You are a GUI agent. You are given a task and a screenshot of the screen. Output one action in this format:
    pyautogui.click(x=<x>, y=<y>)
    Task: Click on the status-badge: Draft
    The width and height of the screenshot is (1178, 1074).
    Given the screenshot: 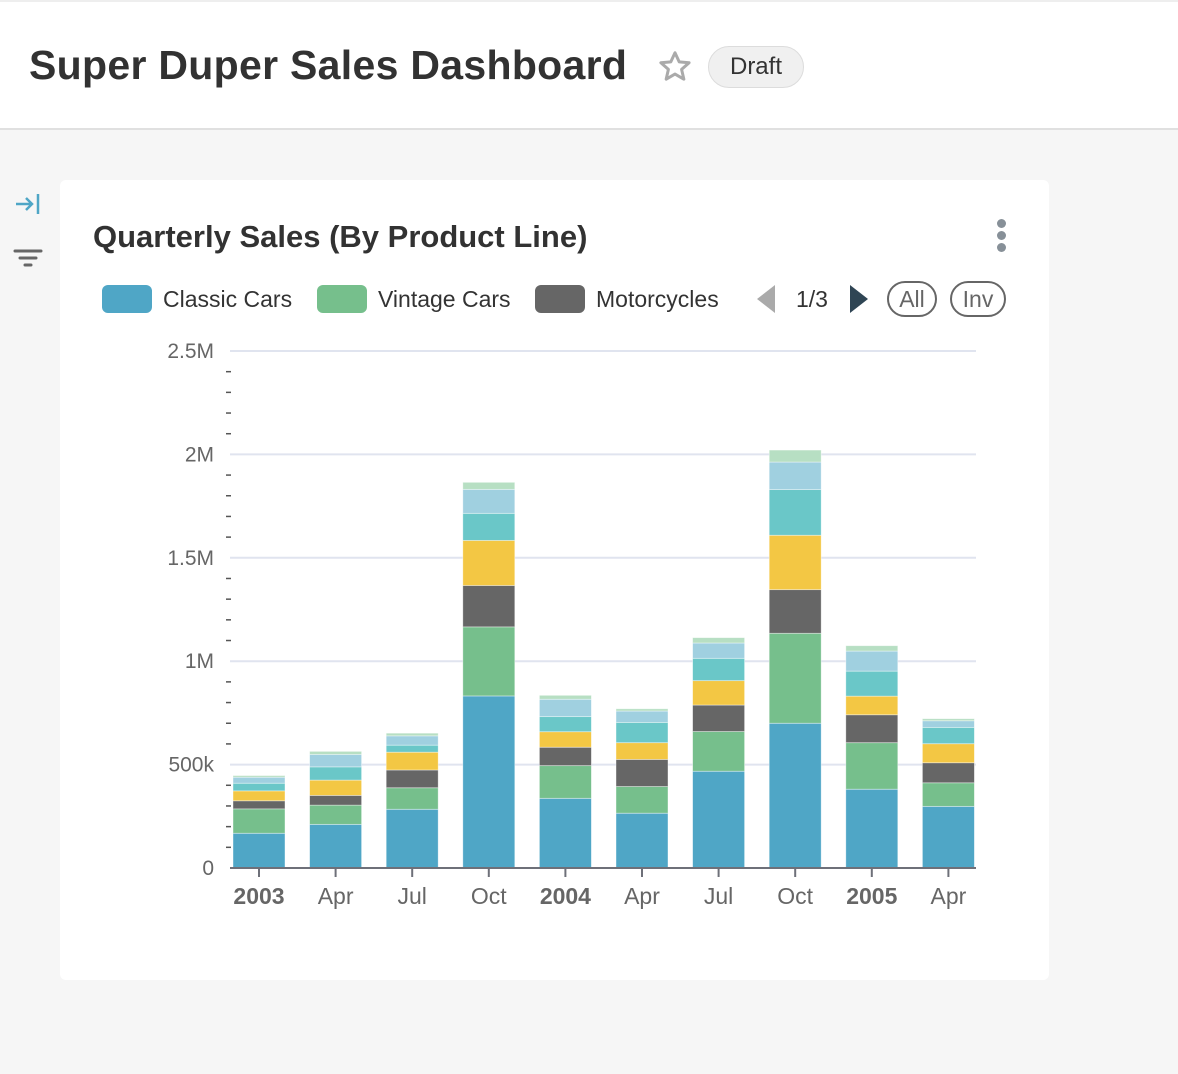 What is the action you would take?
    pyautogui.click(x=756, y=67)
    